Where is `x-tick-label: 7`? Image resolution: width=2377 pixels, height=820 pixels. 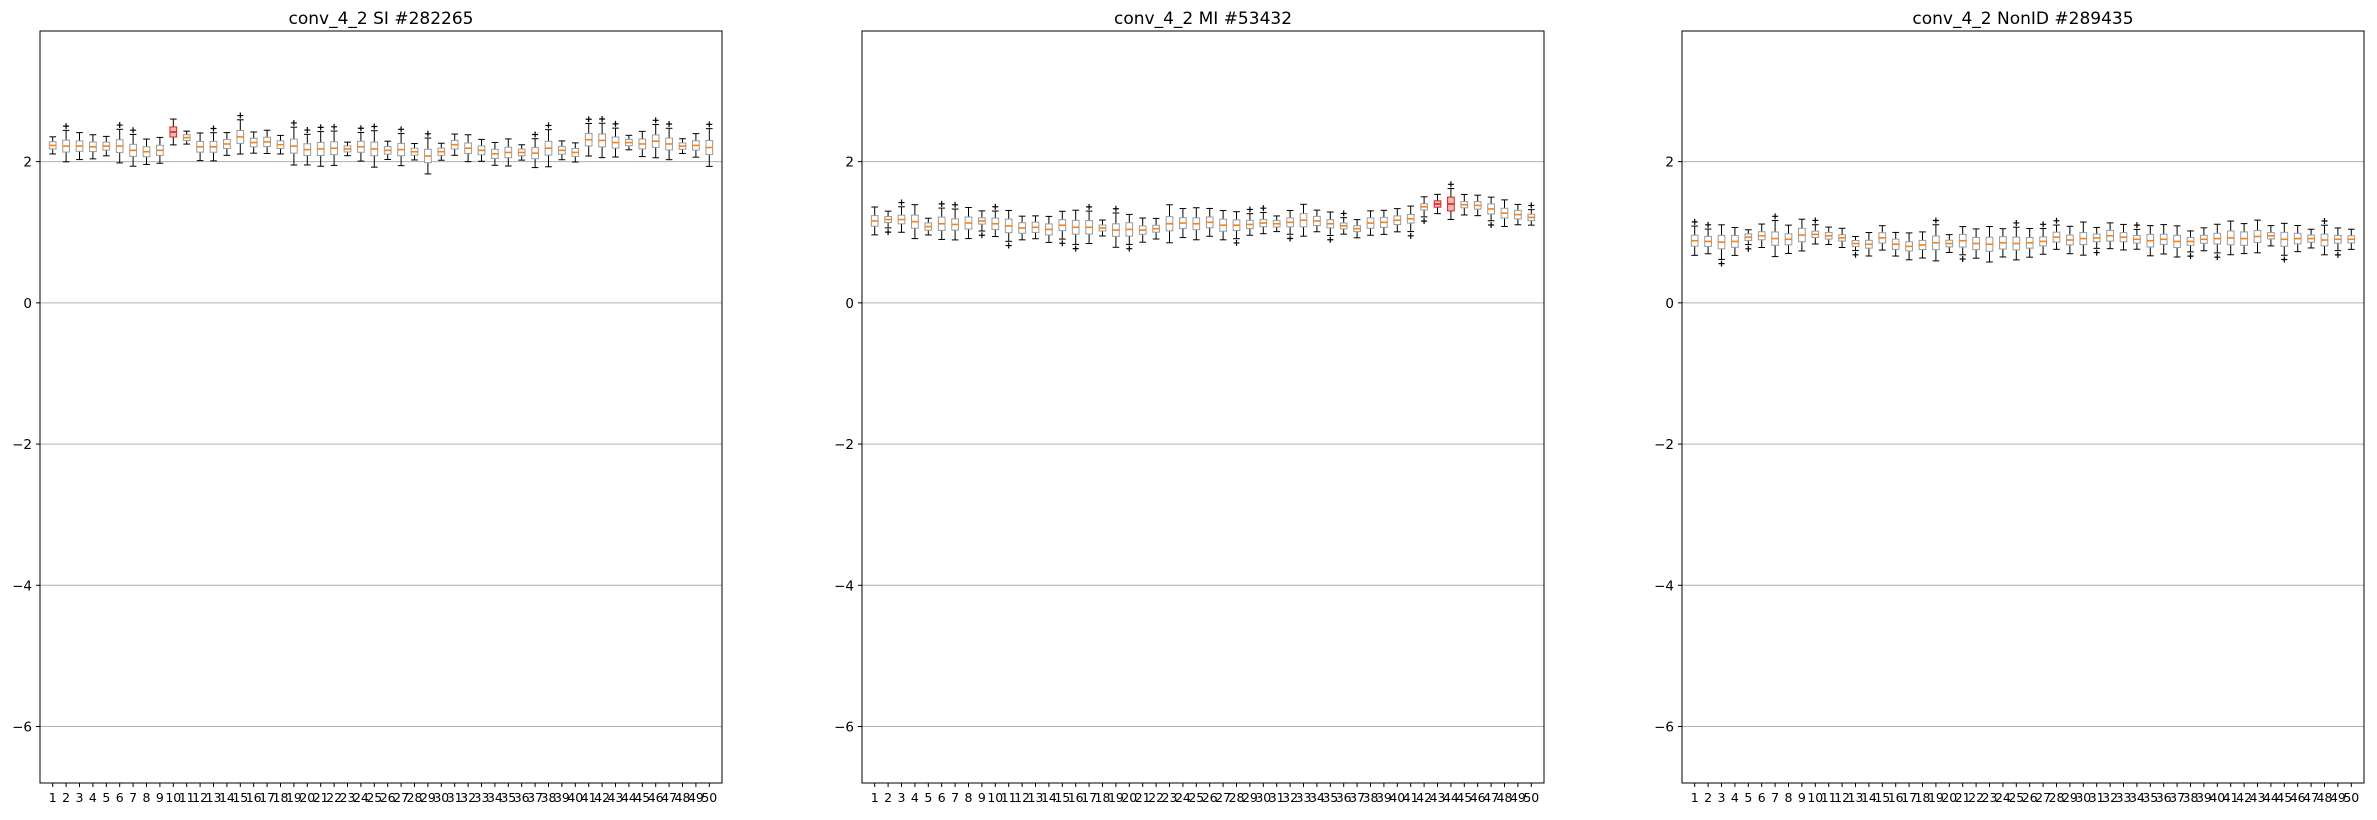
x-tick-label: 7 is located at coordinates (133, 797).